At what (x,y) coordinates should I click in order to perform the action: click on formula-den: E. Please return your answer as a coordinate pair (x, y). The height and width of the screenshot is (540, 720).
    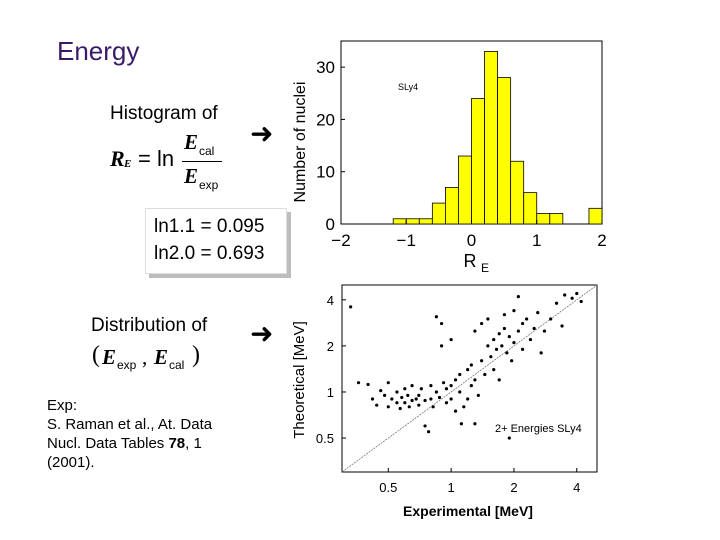
    Looking at the image, I should click on (191, 176).